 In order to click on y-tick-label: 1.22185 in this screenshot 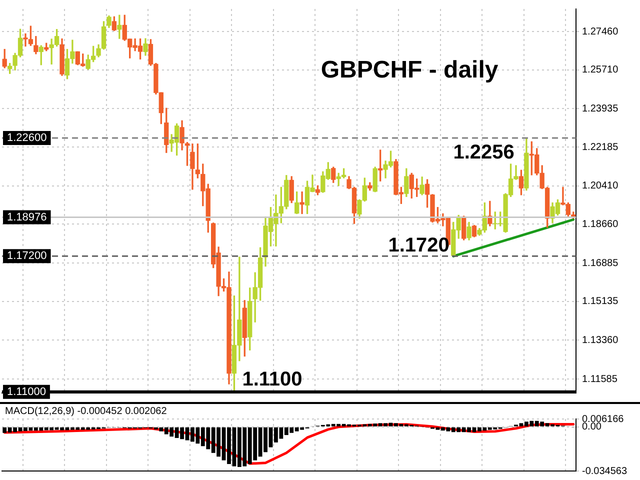, I will do `click(600, 147)`.